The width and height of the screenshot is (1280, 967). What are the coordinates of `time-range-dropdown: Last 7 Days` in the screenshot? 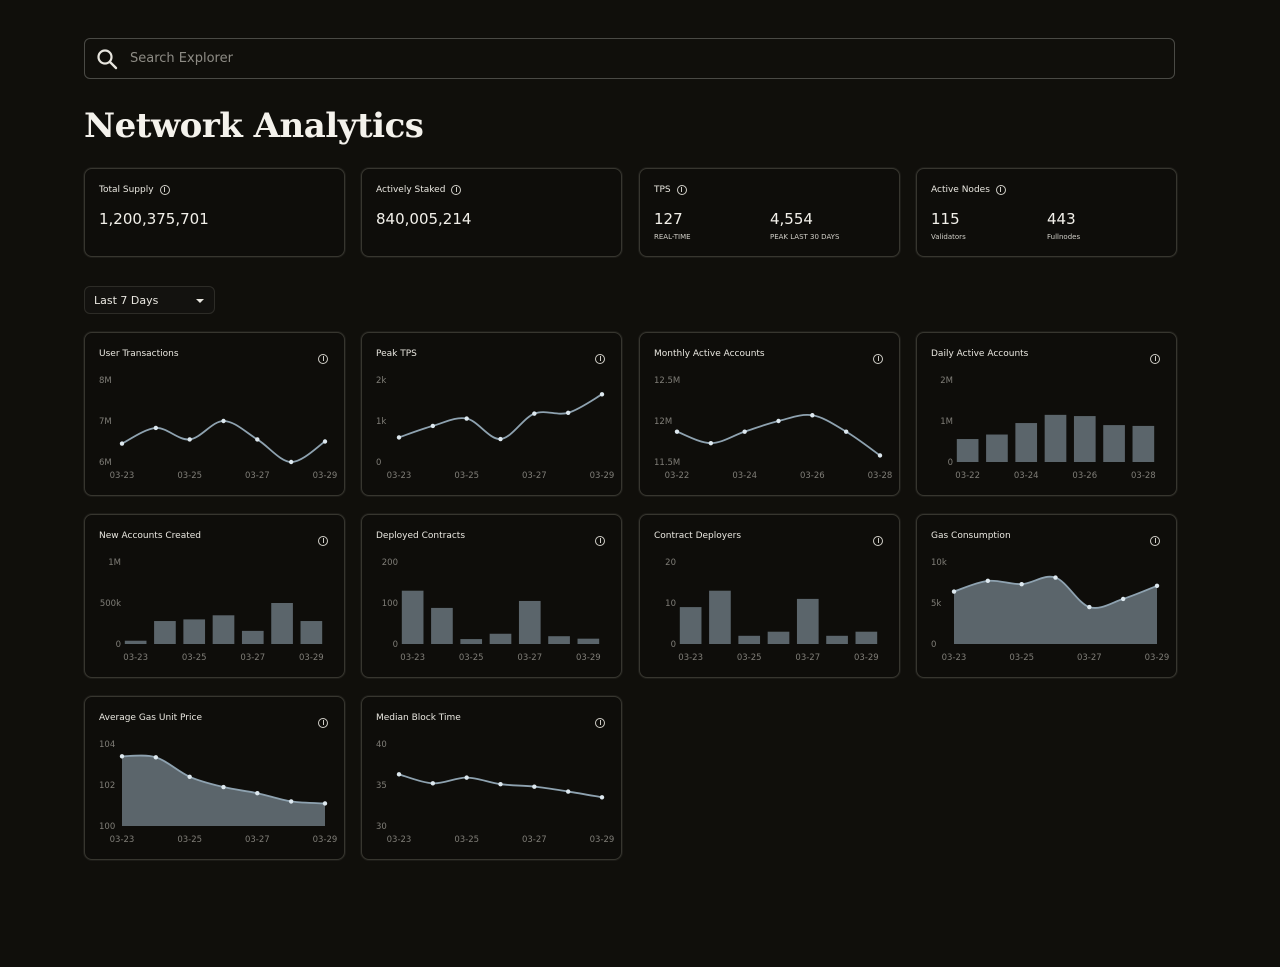 It's located at (149, 300).